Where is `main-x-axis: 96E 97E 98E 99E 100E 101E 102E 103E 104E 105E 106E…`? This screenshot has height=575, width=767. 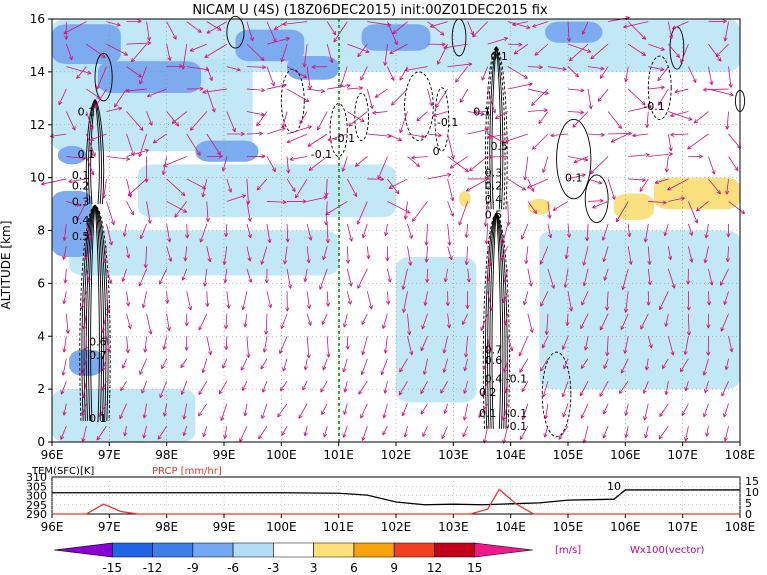 main-x-axis: 96E 97E 98E 99E 100E 101E 102E 103E 104E 105E 106E… is located at coordinates (398, 452).